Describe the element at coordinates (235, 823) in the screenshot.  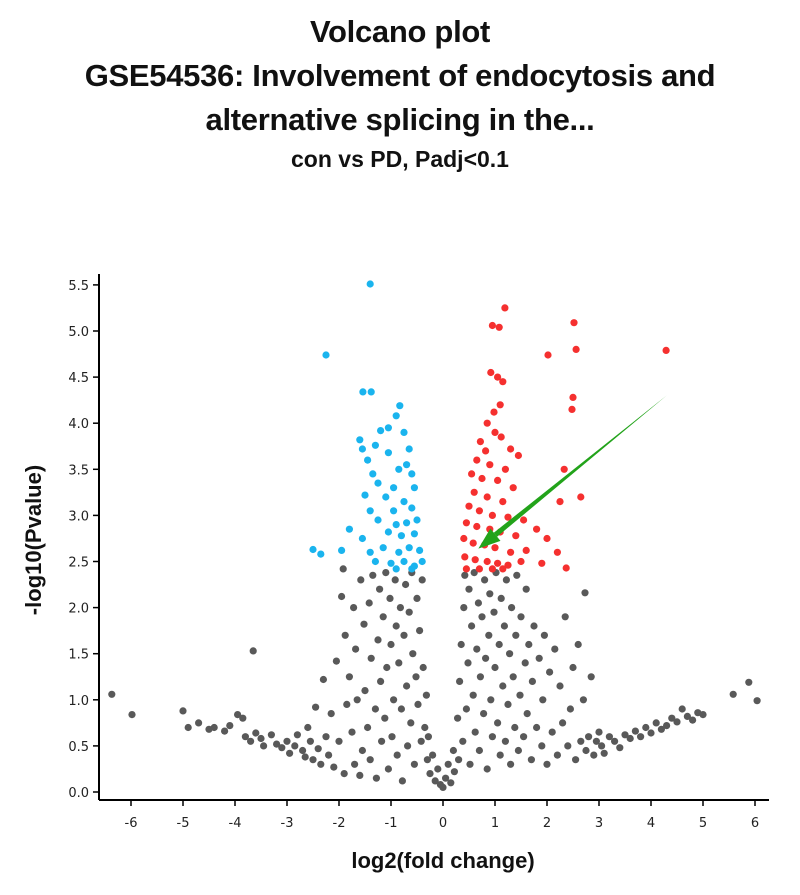
I see `x-tick-label: -4` at that location.